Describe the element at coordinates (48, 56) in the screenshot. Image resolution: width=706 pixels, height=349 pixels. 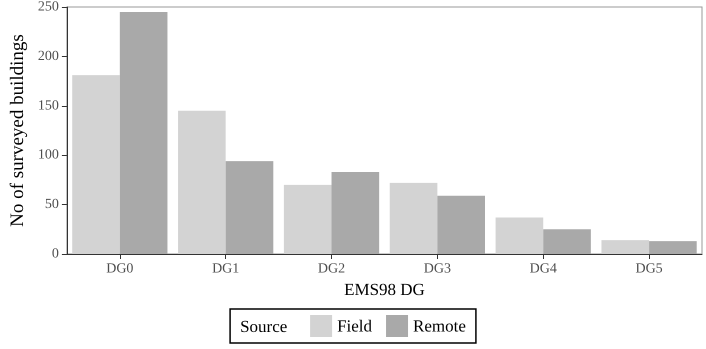
I see `y-tick-label: 200` at that location.